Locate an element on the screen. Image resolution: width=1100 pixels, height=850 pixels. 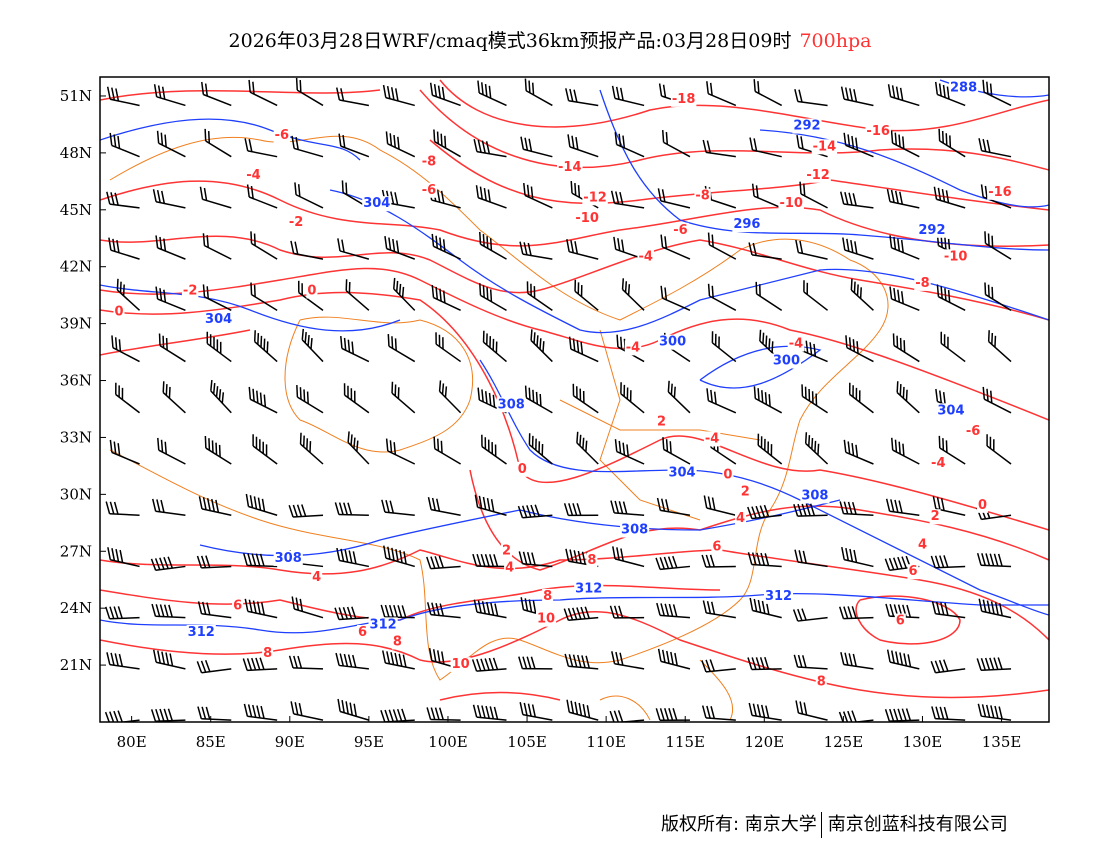
contour-label-group: -10 is located at coordinates (587, 219).